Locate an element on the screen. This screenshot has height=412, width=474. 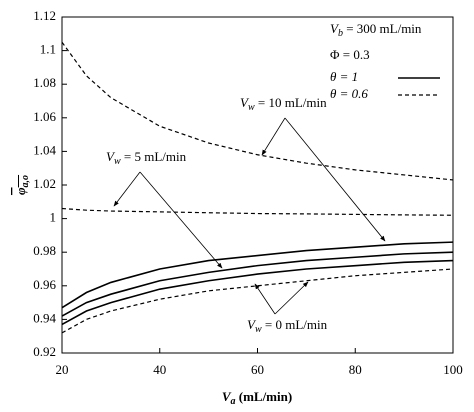
x-tick-label: 100 is located at coordinates (453, 369).